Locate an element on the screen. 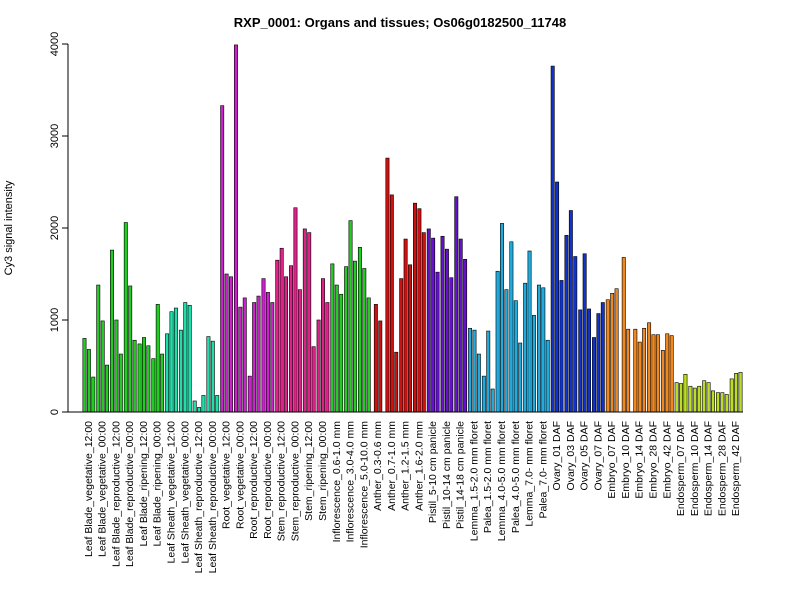  x-tick-label: Lemma_7.0- mm floret is located at coordinates (530, 474).